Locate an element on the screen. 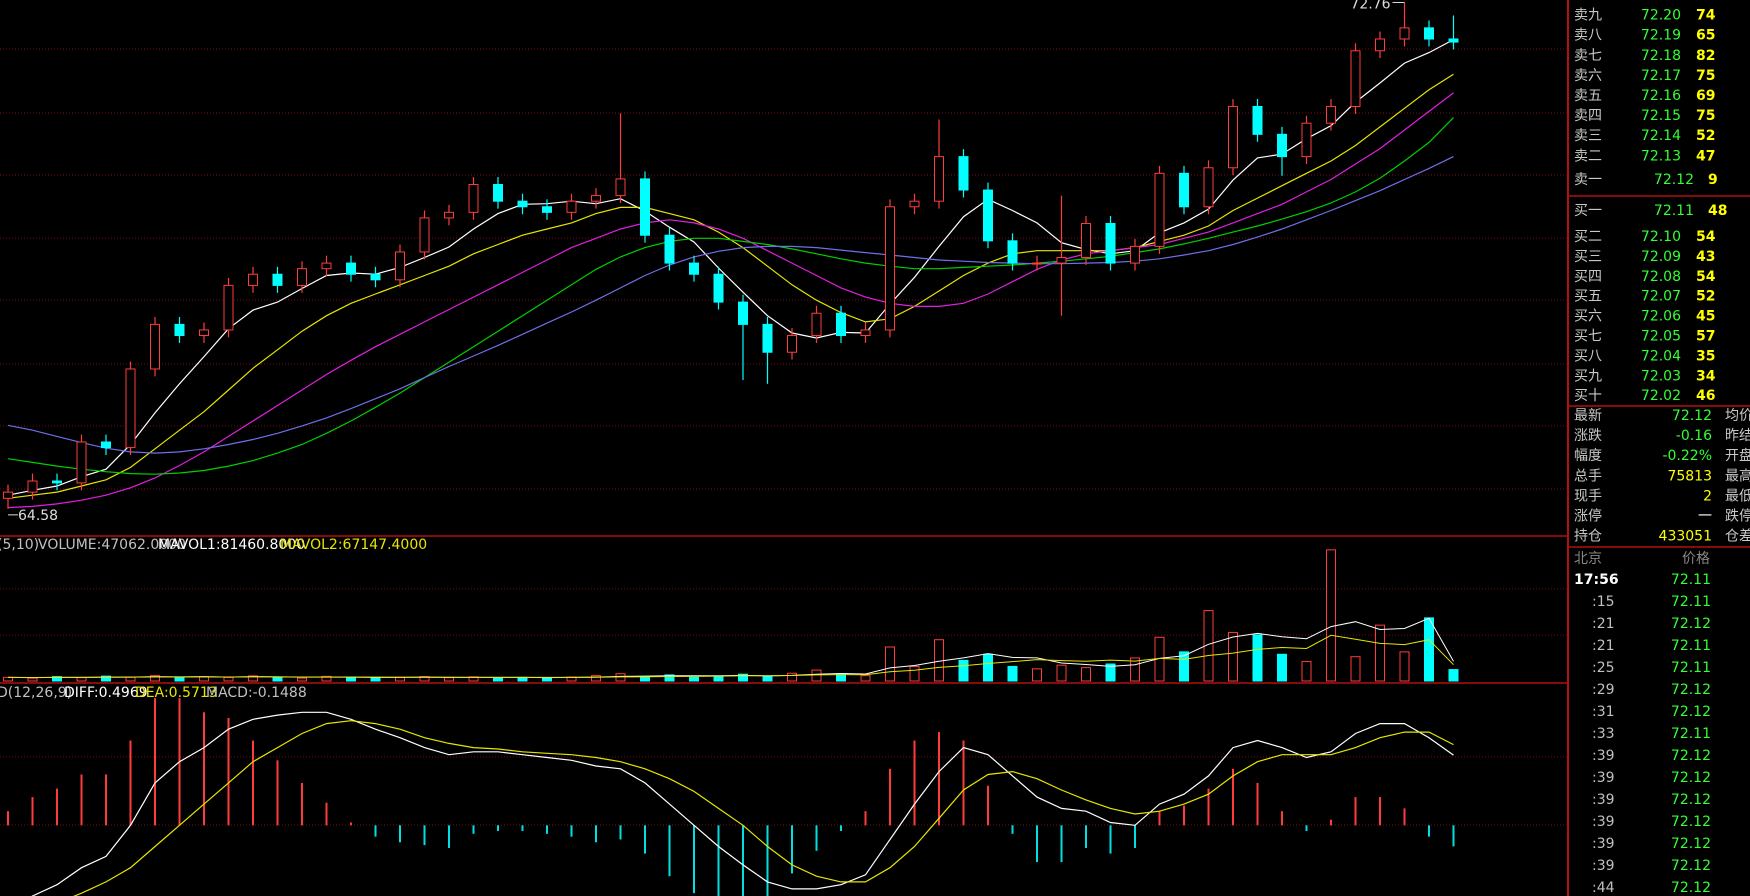  book-volume: 35 is located at coordinates (1705, 356).